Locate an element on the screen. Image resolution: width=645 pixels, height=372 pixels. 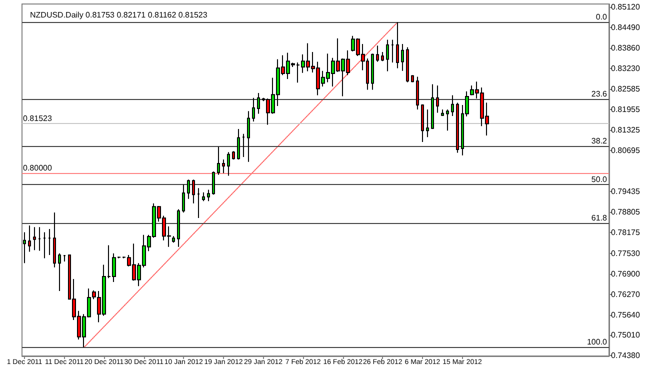
y-tick-label: 0.76270 is located at coordinates (625, 294).